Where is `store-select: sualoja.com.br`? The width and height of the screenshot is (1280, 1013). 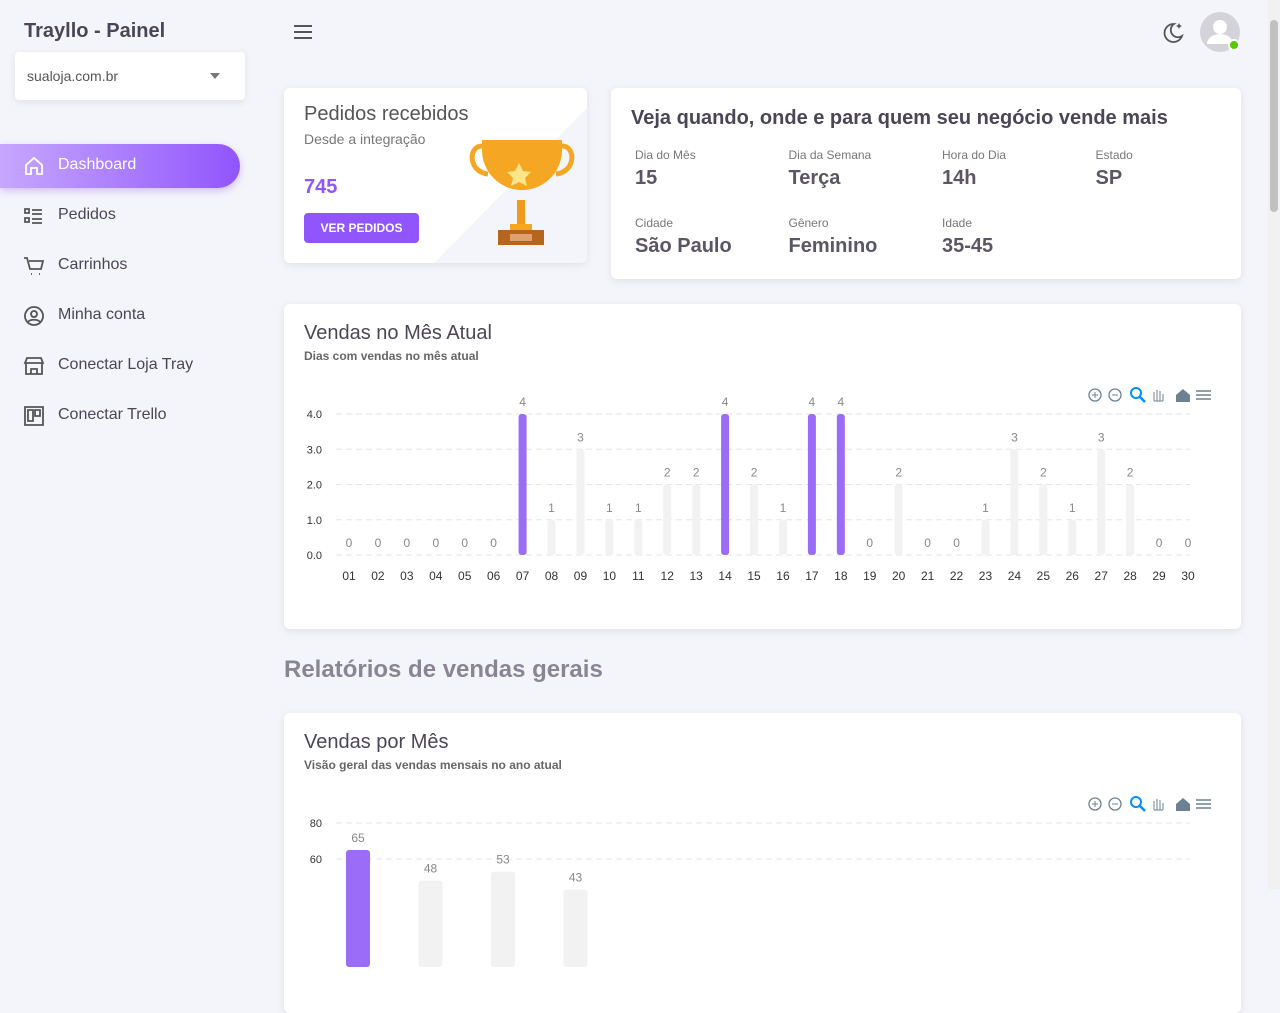
store-select: sualoja.com.br is located at coordinates (130, 76).